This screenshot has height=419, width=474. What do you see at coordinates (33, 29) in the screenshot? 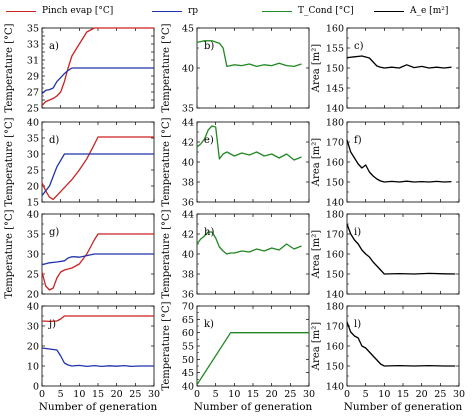
I see `y-tick-label-a: 35` at bounding box center [33, 29].